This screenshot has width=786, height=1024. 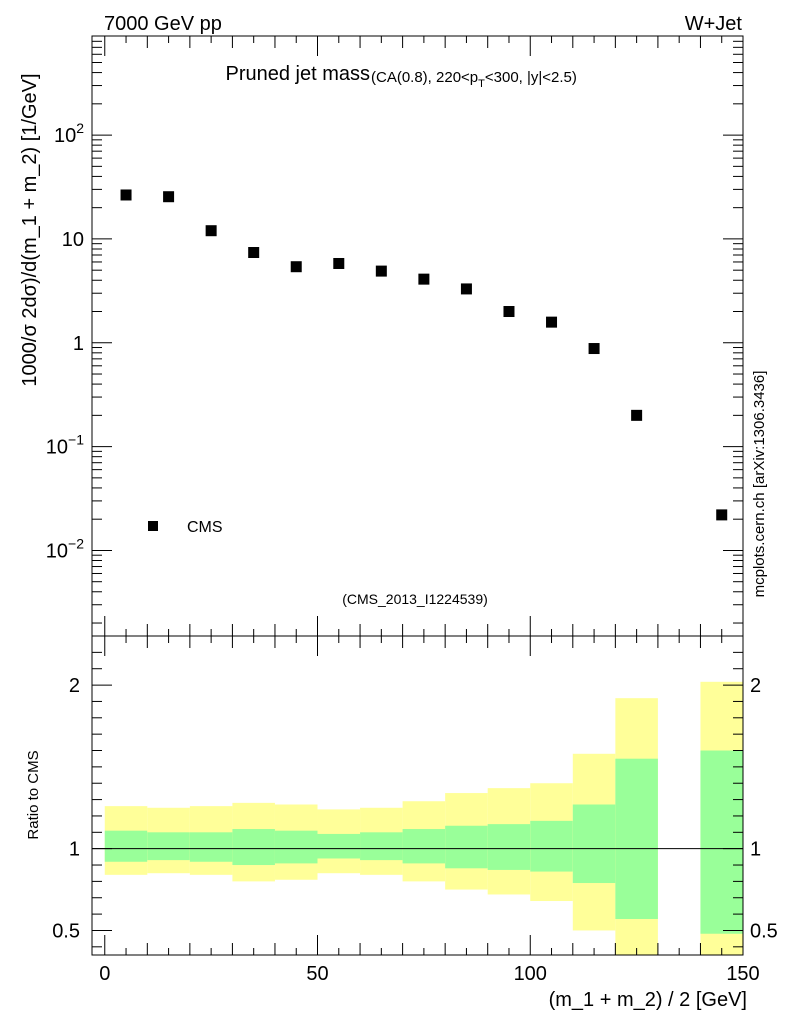 What do you see at coordinates (764, 931) in the screenshot?
I see `ratio-ytick-label-right-0: 0.5` at bounding box center [764, 931].